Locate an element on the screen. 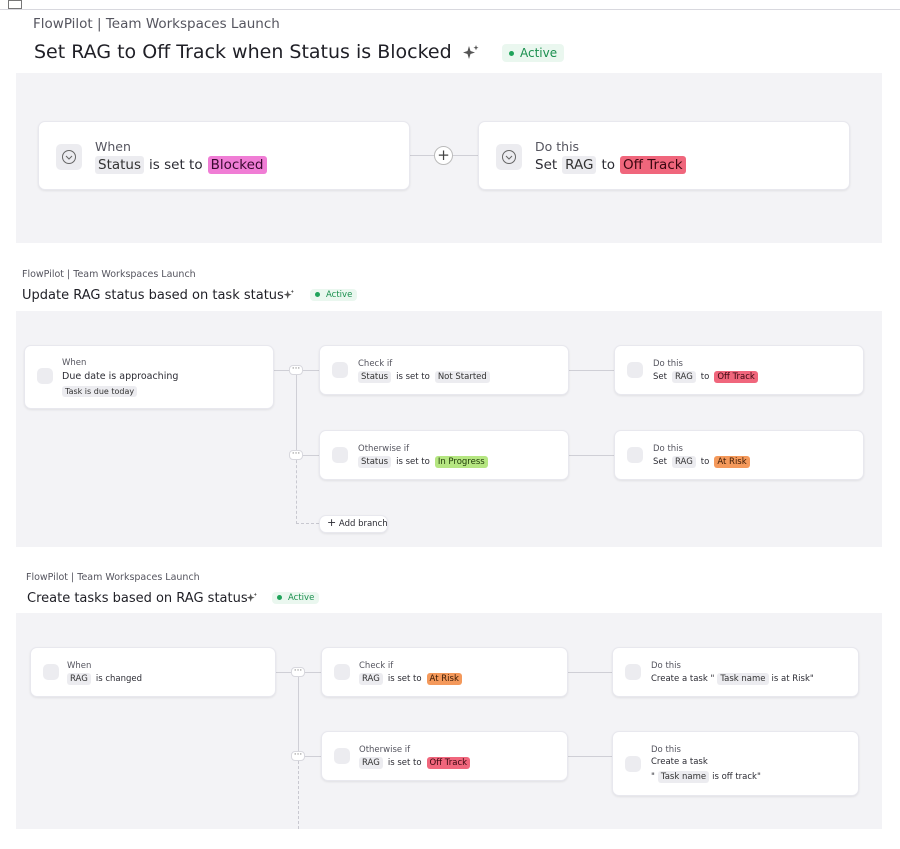  value-chip: Blocked is located at coordinates (237, 165).